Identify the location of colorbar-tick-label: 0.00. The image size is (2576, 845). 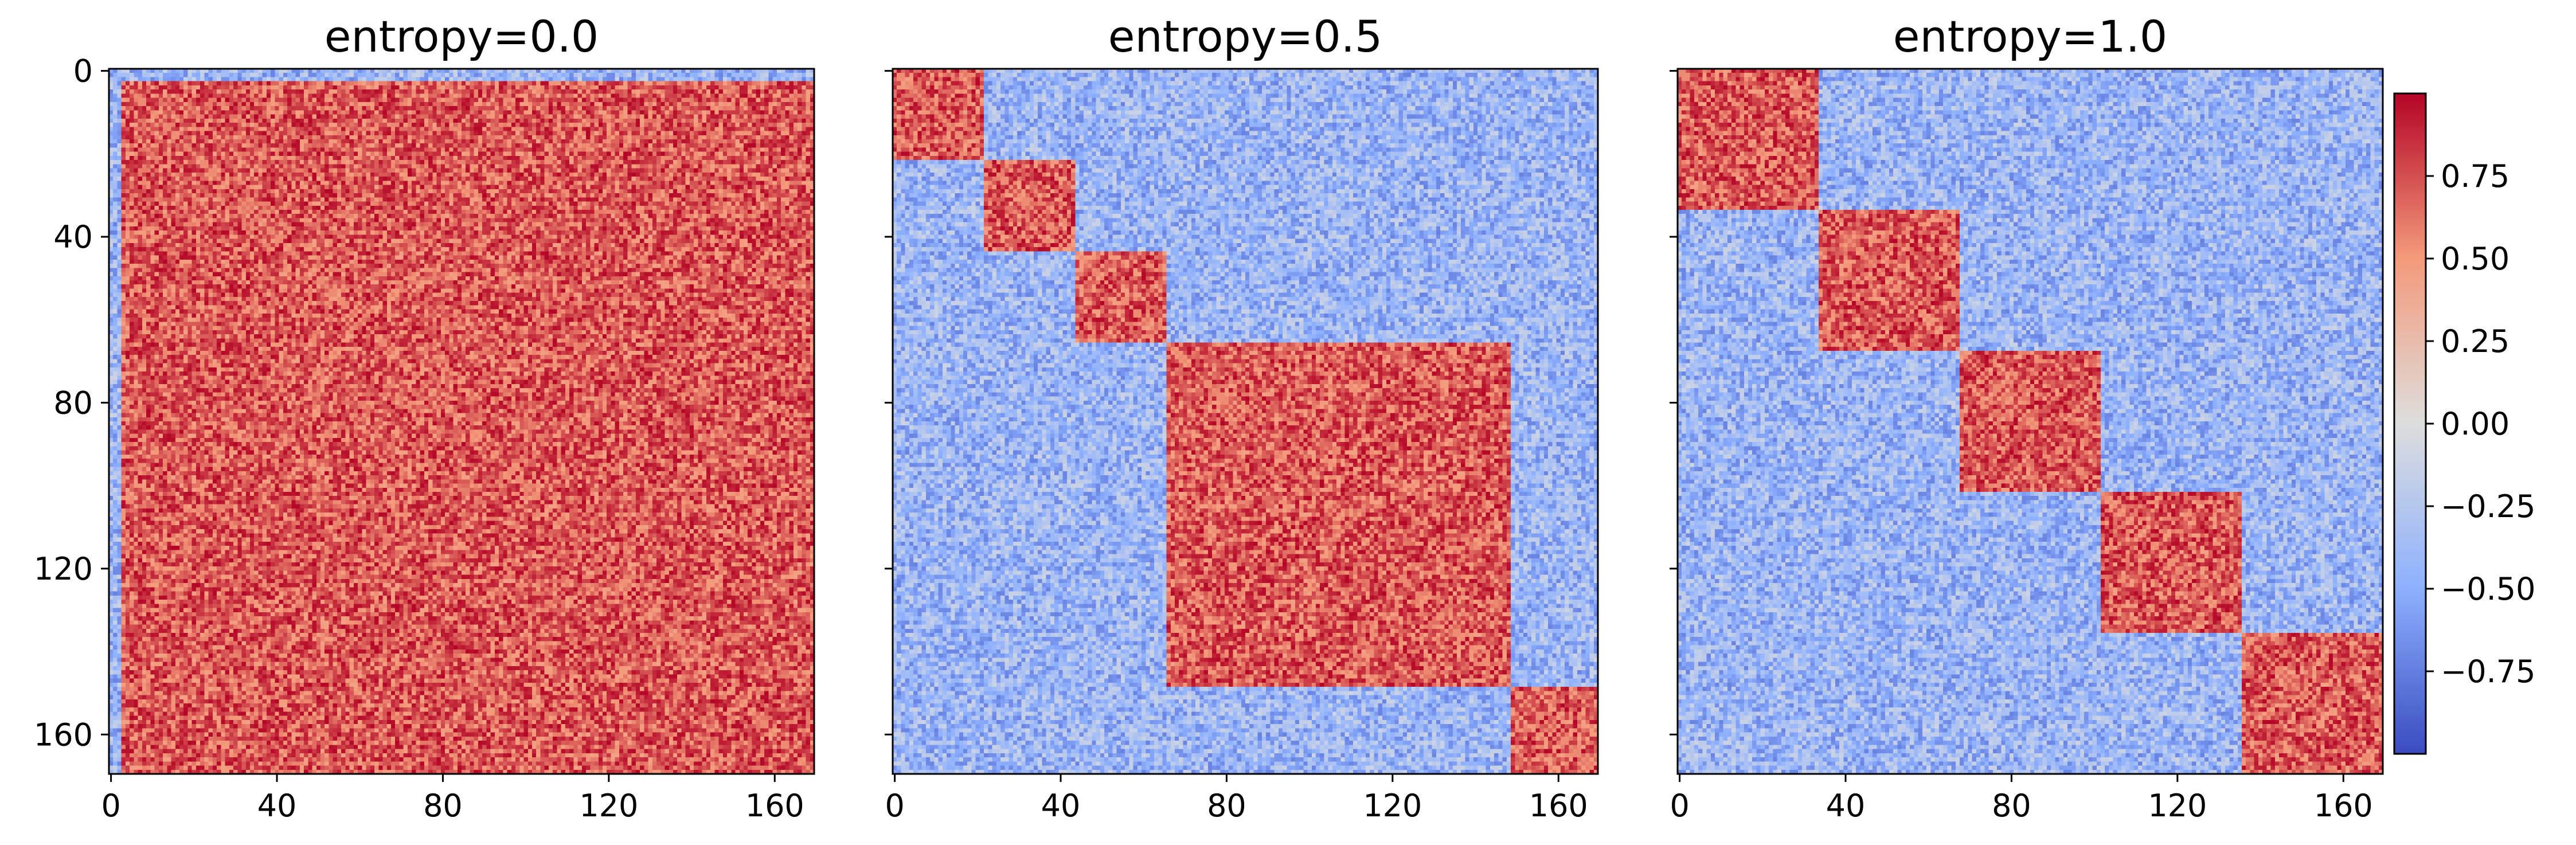
(2475, 424).